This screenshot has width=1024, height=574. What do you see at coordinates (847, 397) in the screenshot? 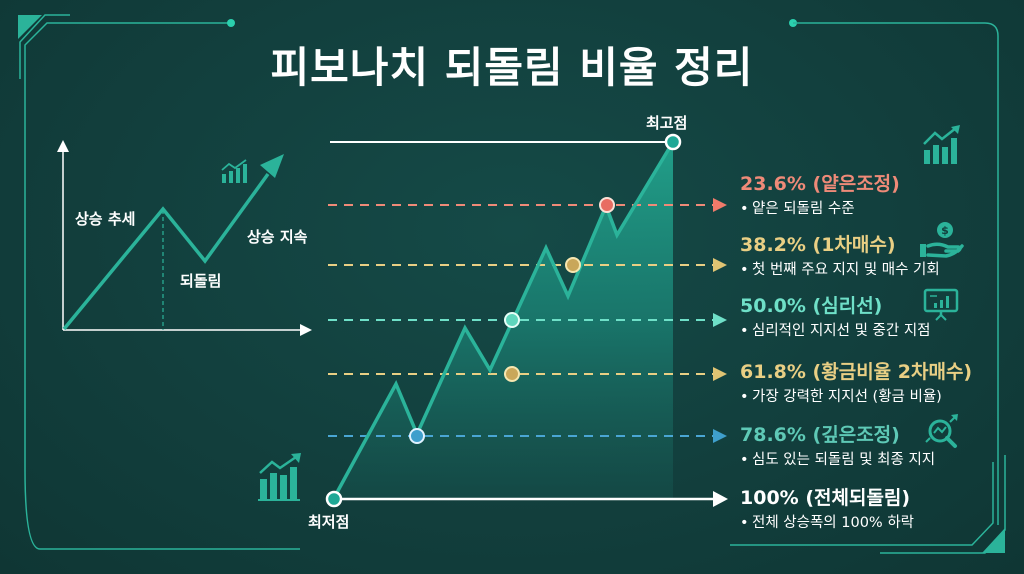
I see `level-description-text: 가장 강력한 지지선 (황금 비율)` at bounding box center [847, 397].